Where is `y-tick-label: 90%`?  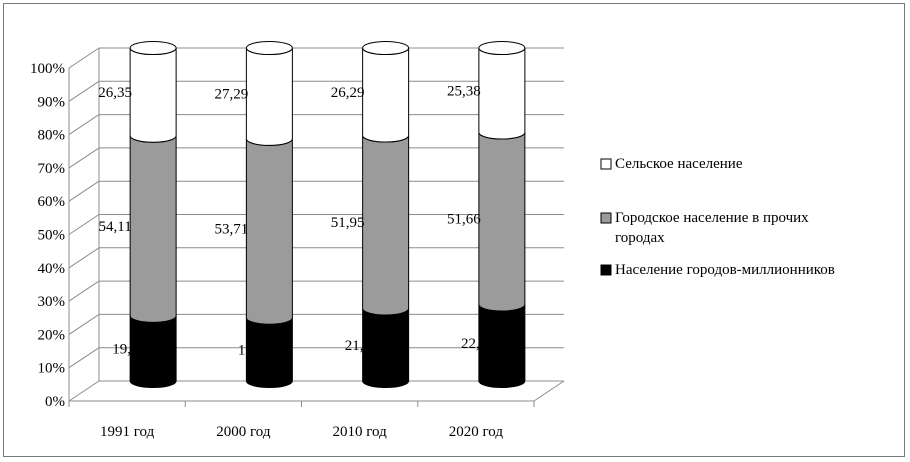 y-tick-label: 90% is located at coordinates (52, 102).